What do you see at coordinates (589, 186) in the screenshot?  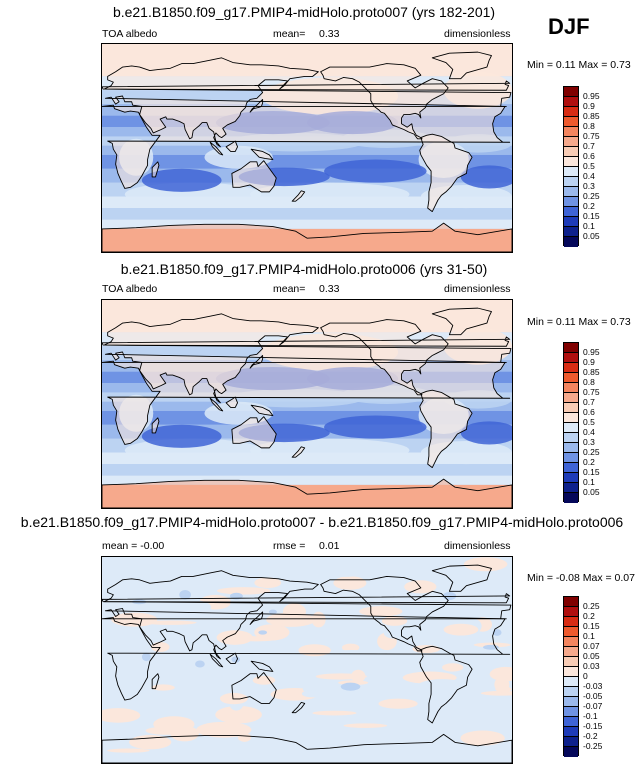 I see `colorbar-tick-label: 0.3` at bounding box center [589, 186].